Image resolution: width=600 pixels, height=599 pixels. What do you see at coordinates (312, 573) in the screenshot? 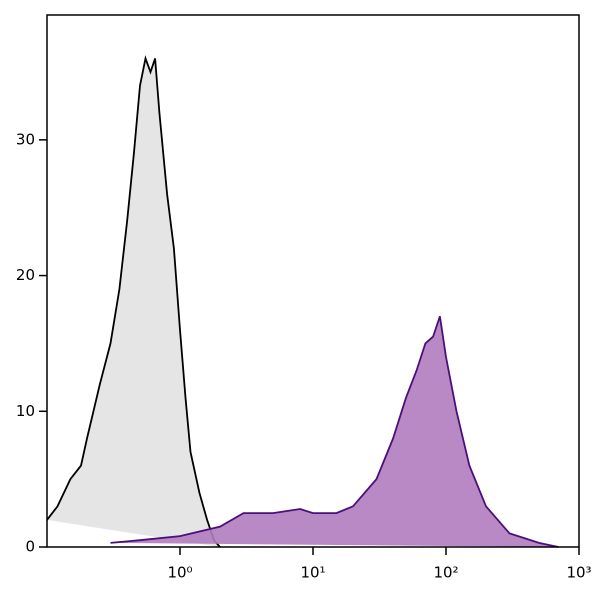
I see `x-tick-label: 10¹` at bounding box center [312, 573].